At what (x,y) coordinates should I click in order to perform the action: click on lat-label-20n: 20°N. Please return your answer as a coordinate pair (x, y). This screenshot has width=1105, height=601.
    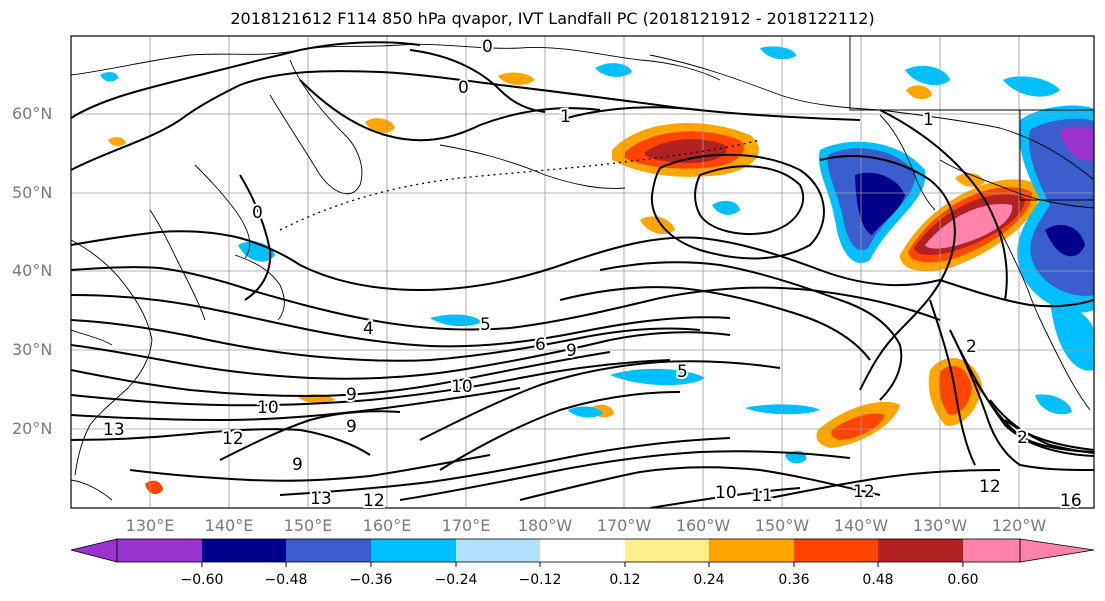
    Looking at the image, I should click on (32, 428).